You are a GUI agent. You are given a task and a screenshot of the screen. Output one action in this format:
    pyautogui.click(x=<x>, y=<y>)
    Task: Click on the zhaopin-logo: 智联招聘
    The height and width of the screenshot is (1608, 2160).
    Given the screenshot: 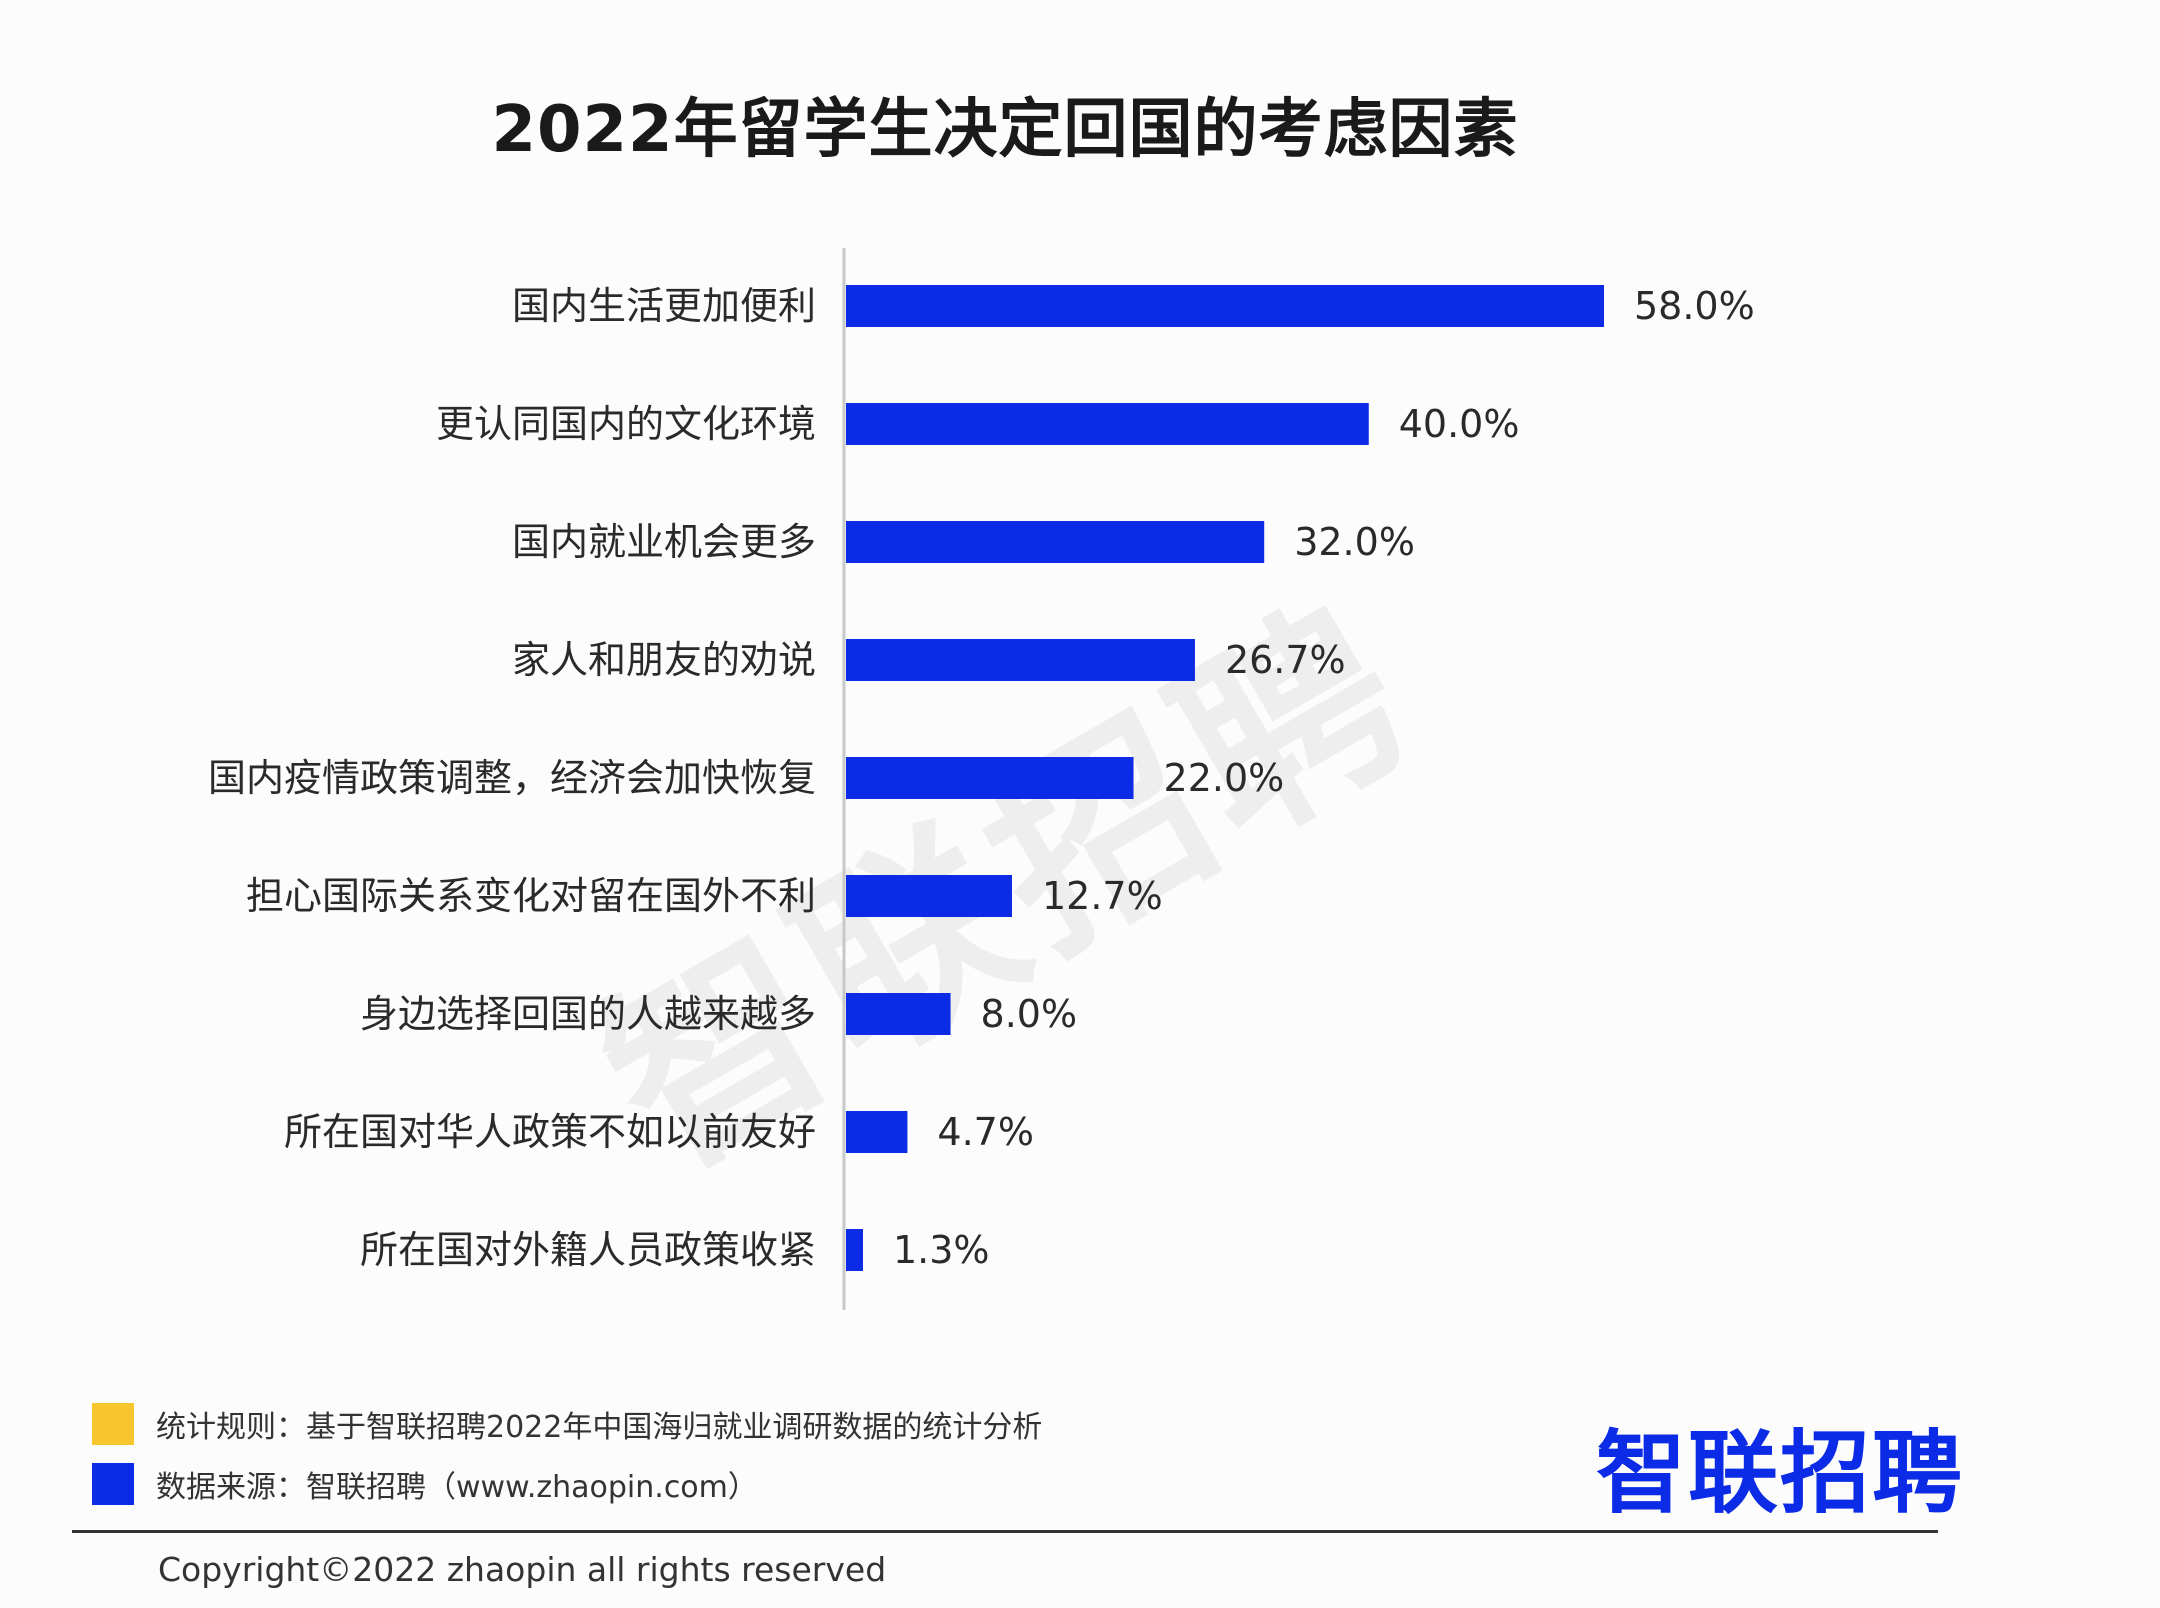 What is the action you would take?
    pyautogui.click(x=1780, y=1473)
    